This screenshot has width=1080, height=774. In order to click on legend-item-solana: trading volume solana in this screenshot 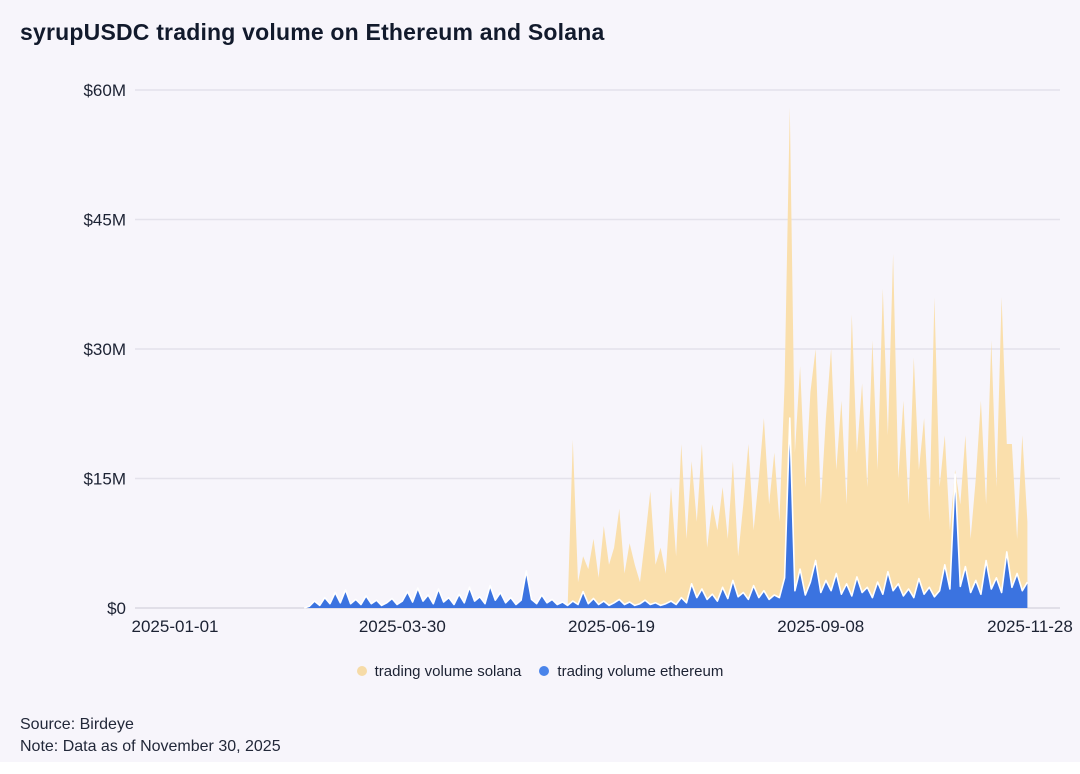, I will do `click(439, 671)`.